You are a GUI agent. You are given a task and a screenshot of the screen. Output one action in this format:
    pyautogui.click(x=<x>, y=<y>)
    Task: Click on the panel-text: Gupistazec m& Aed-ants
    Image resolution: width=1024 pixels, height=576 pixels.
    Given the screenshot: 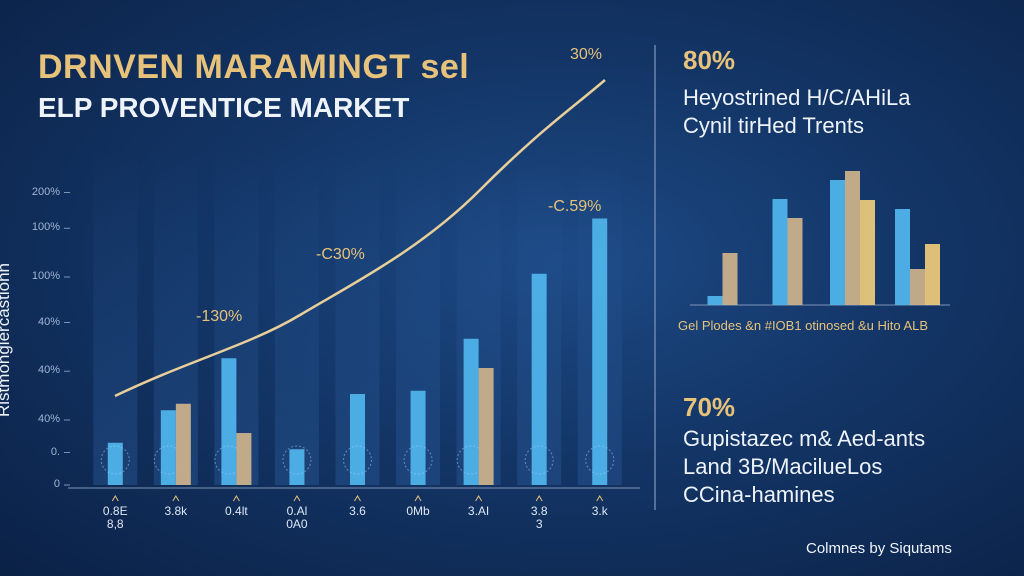 What is the action you would take?
    pyautogui.click(x=804, y=438)
    